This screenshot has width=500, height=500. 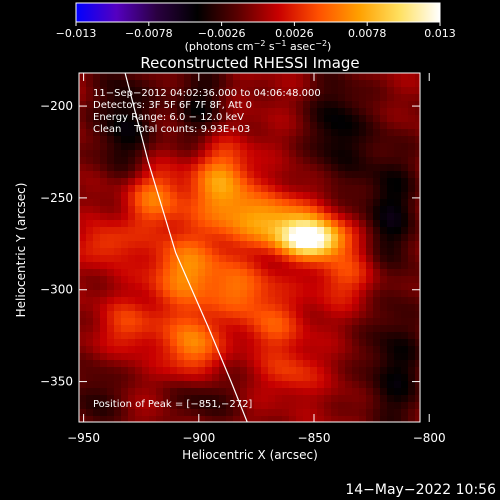 What do you see at coordinates (367, 33) in the screenshot?
I see `colorbar-tick-label: 0.0078` at bounding box center [367, 33].